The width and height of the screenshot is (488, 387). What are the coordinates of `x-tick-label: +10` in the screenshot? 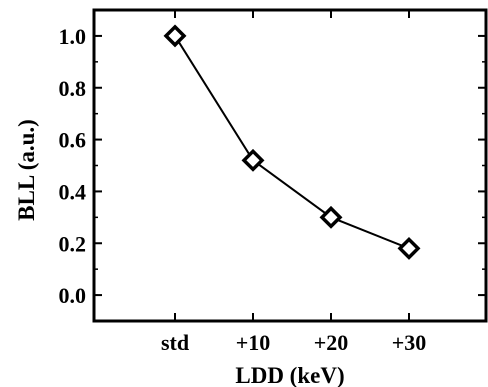 It's located at (253, 342).